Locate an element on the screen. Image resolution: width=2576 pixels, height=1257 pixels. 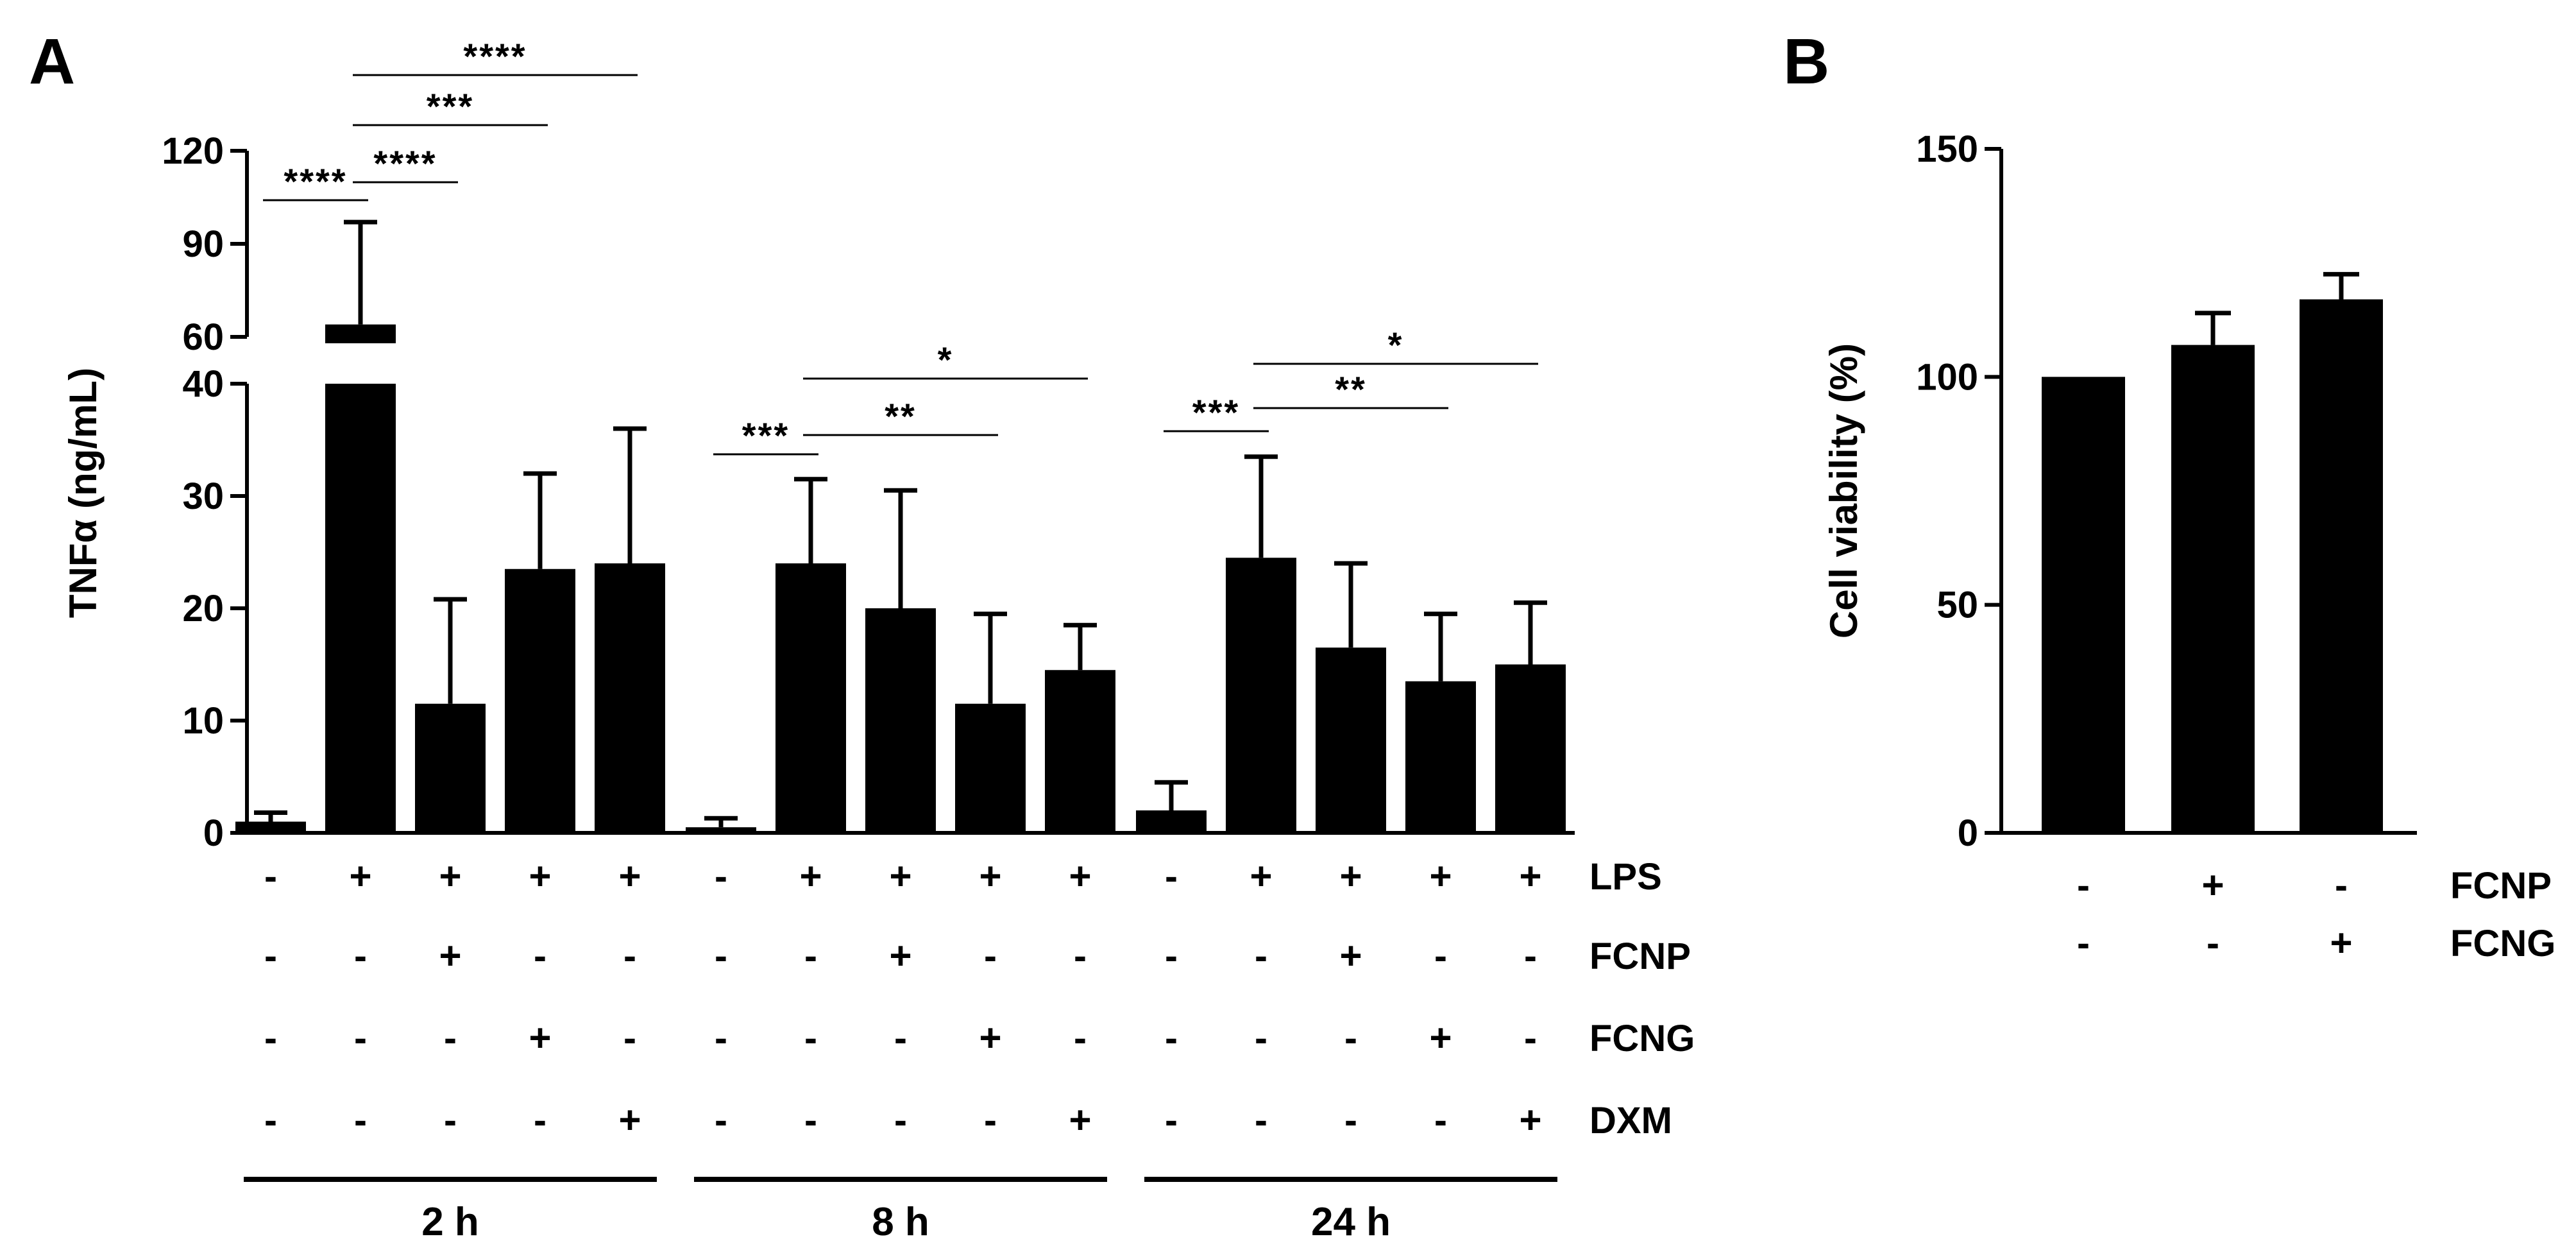
panel-a-y-tick-label: 60 is located at coordinates (203, 337).